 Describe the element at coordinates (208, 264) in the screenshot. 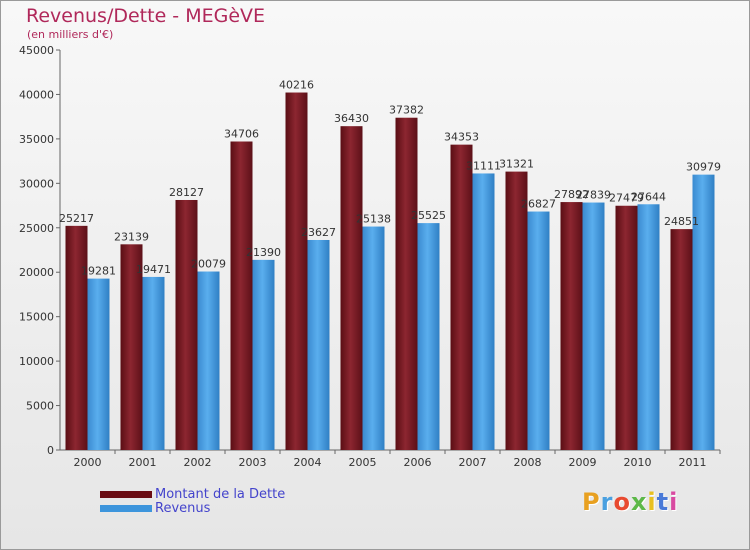

I see `revenue-value-label: 20079` at that location.